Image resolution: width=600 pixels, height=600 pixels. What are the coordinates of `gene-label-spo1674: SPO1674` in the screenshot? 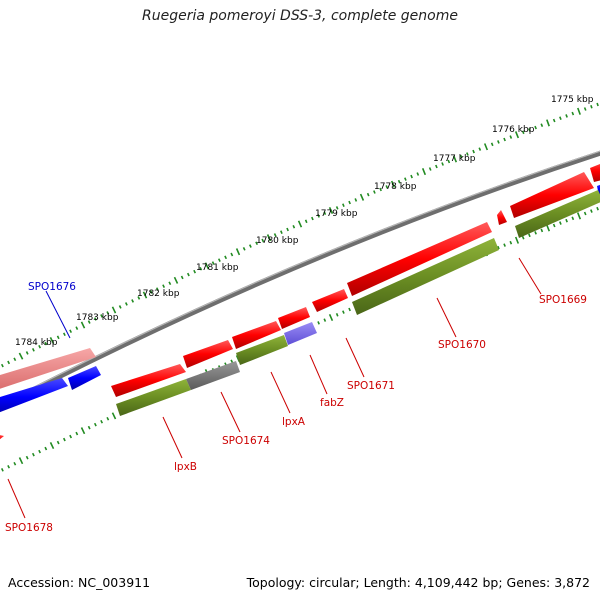 It's located at (246, 441).